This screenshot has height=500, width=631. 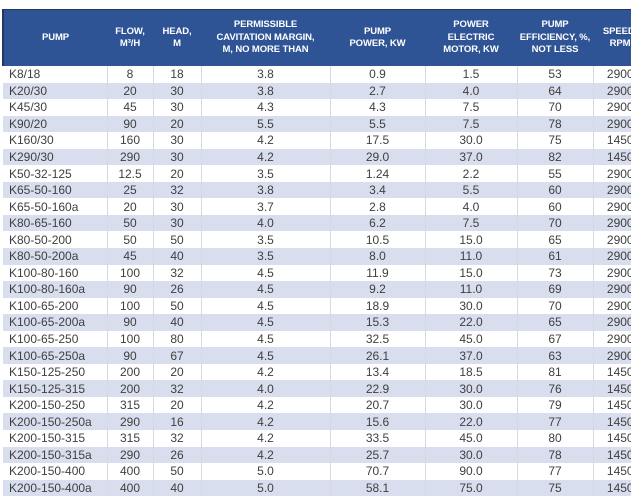 I want to click on flow-cell: 100, so click(x=130, y=339).